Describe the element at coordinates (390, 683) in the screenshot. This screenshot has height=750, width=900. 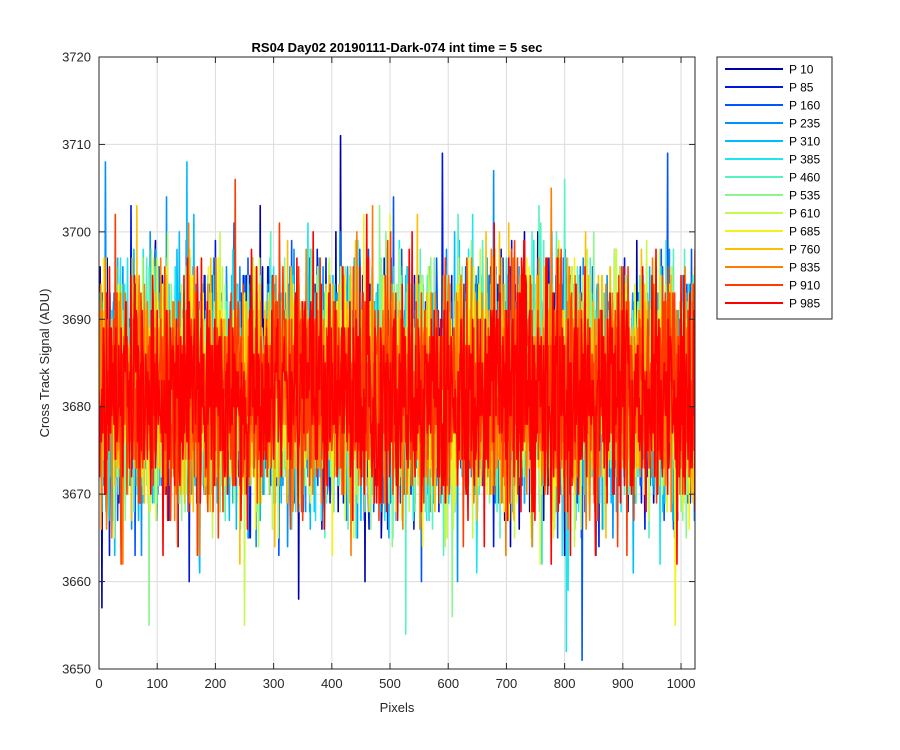
I see `x-tick-label: 500` at that location.